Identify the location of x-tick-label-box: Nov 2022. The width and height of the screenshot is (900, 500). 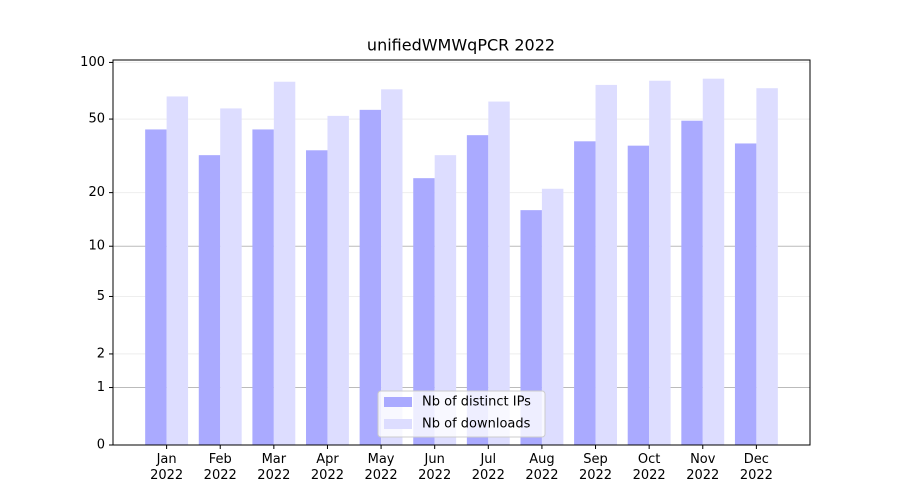
(703, 467).